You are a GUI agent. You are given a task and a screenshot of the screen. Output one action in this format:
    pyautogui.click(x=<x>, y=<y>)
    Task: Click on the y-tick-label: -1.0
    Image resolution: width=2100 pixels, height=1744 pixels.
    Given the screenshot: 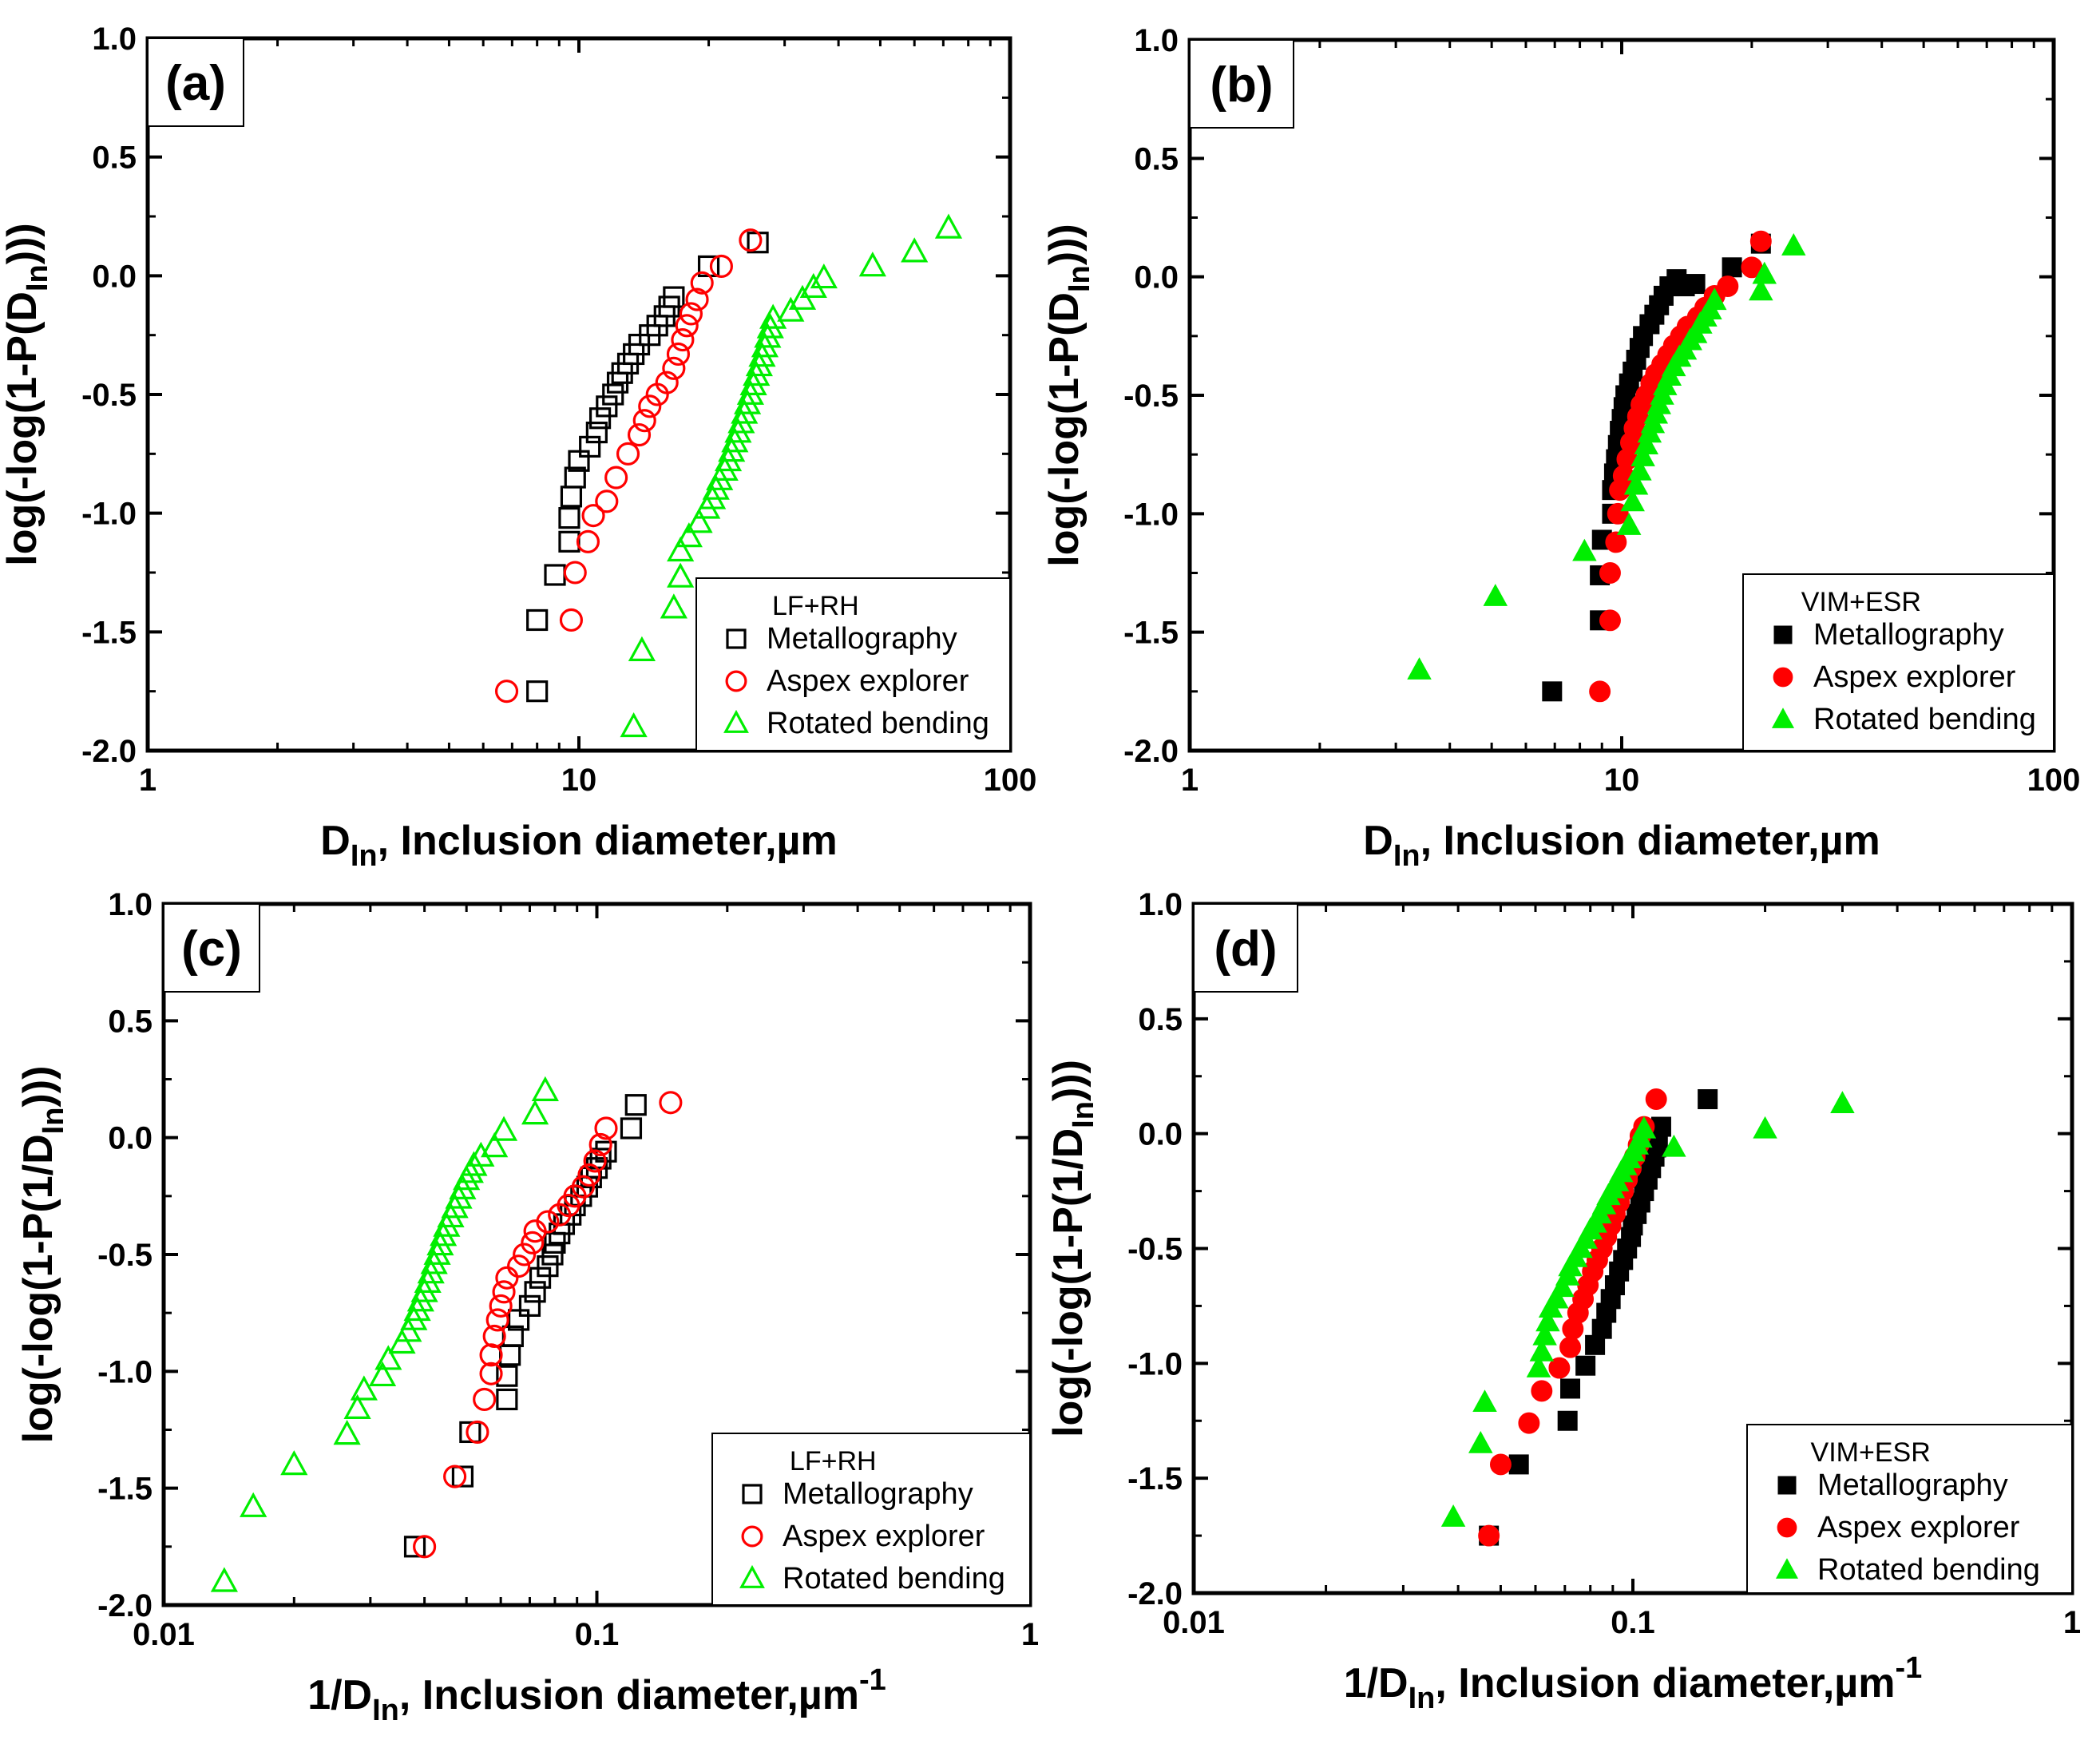 What is the action you would take?
    pyautogui.click(x=109, y=514)
    